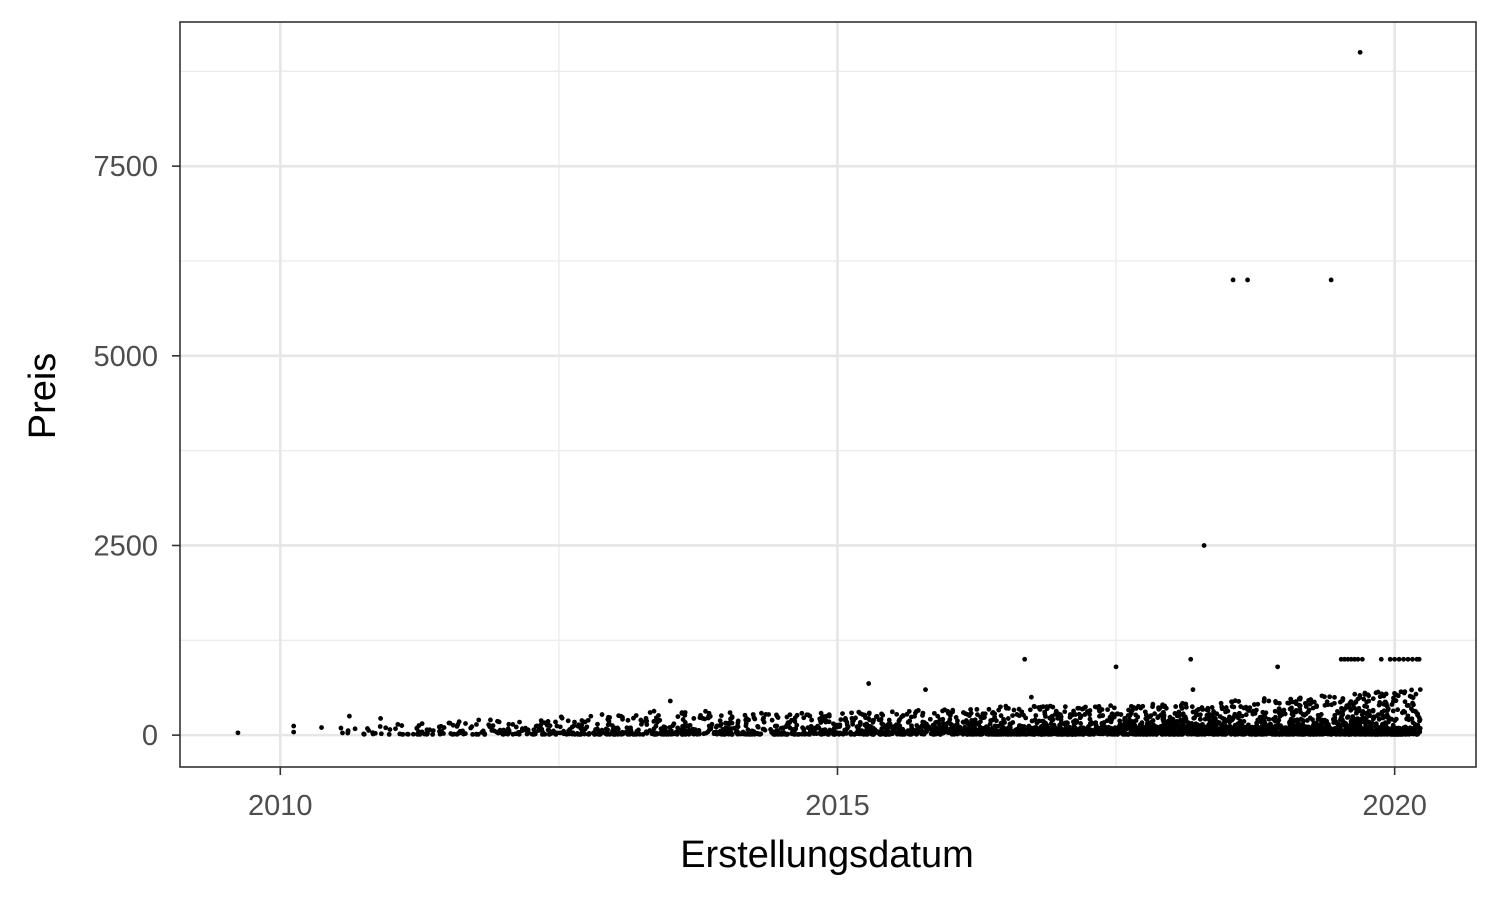 This screenshot has width=1500, height=900. Describe the element at coordinates (1394, 806) in the screenshot. I see `x-tick-label: 2020` at that location.